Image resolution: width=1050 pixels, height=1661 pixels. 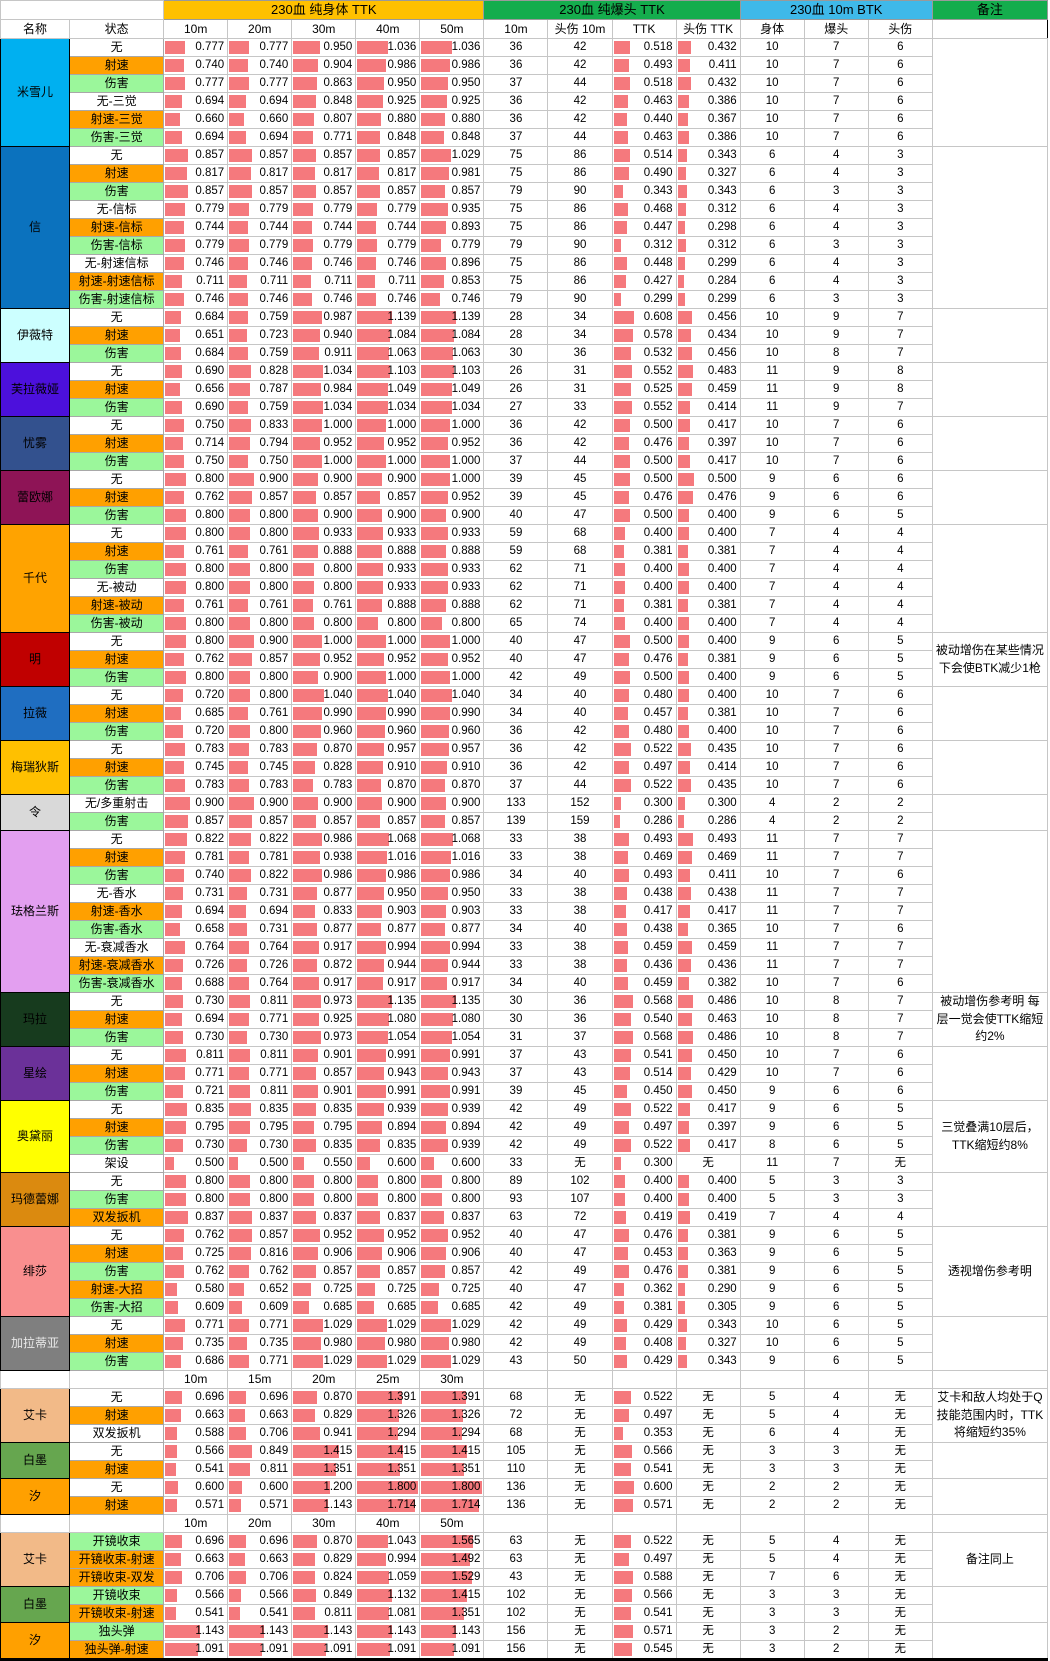 I want to click on body-ttk-cell-0: 0.696, so click(x=196, y=1397).